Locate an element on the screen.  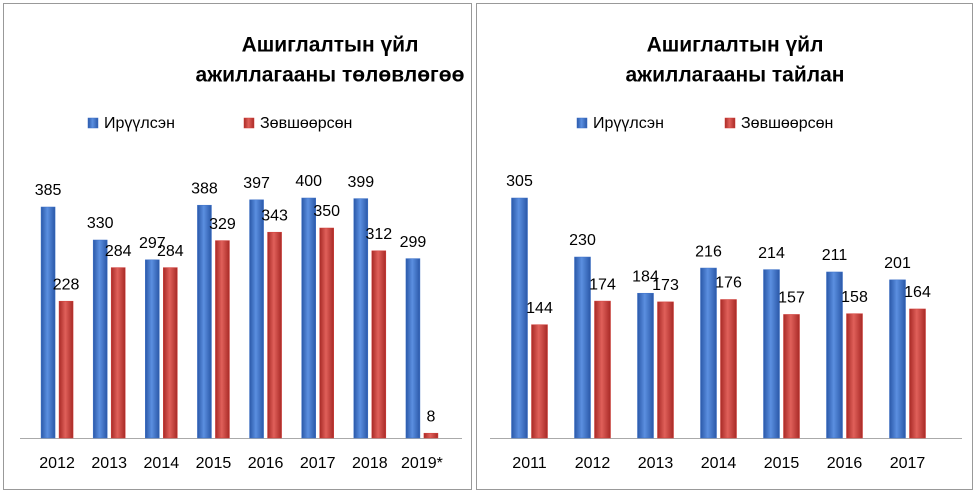
value-label: 214 is located at coordinates (771, 253).